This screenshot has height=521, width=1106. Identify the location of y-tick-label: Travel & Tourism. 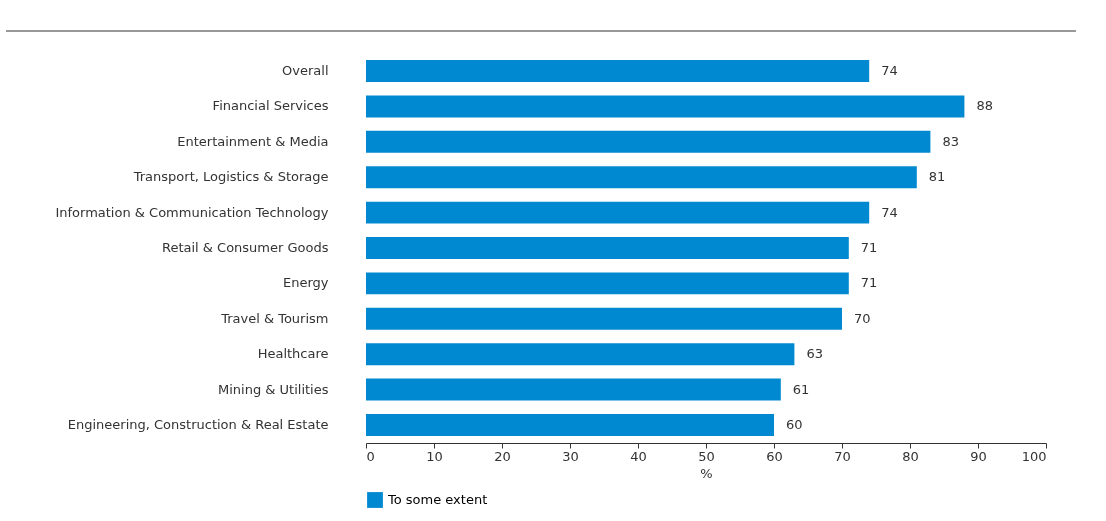
(274, 318).